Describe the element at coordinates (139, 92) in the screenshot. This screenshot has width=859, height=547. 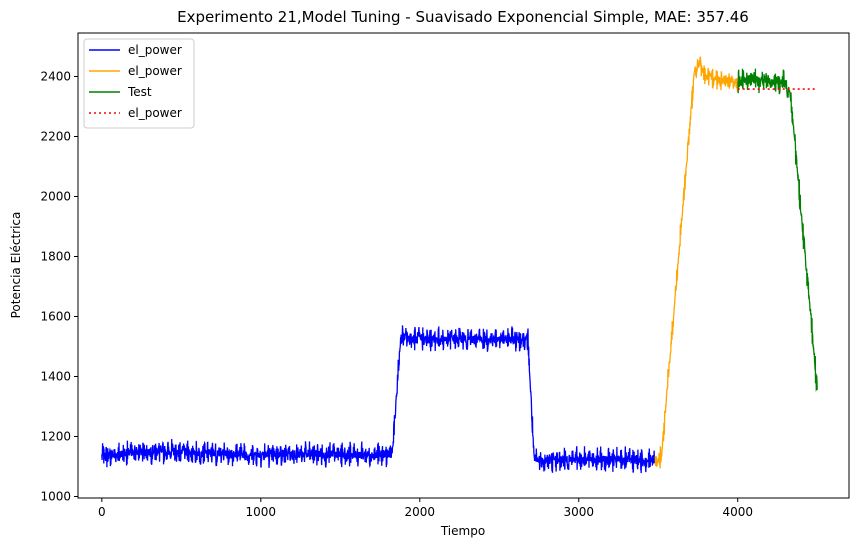
I see `legend-label-2: Test` at that location.